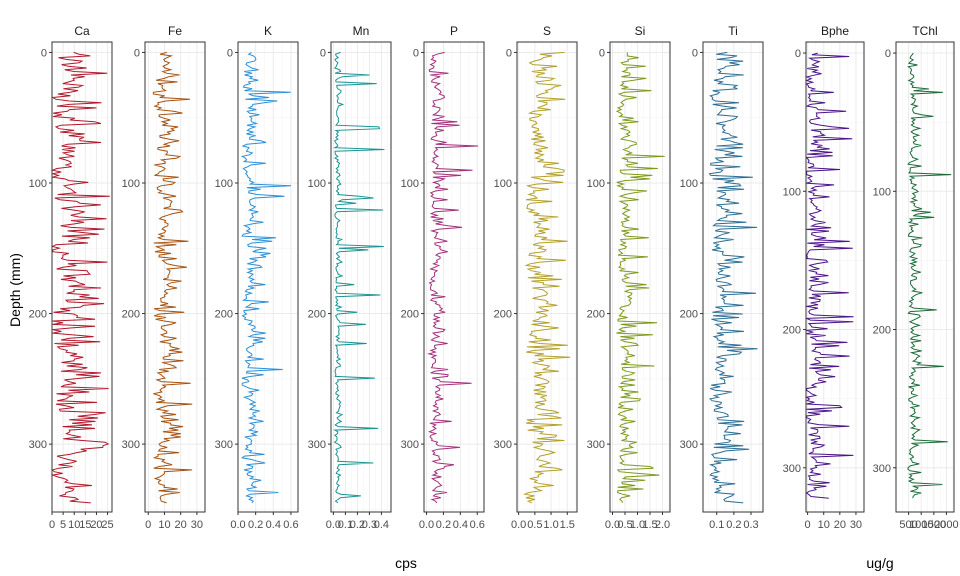  I want to click on y-axis-title: Depth (mm), so click(15, 290).